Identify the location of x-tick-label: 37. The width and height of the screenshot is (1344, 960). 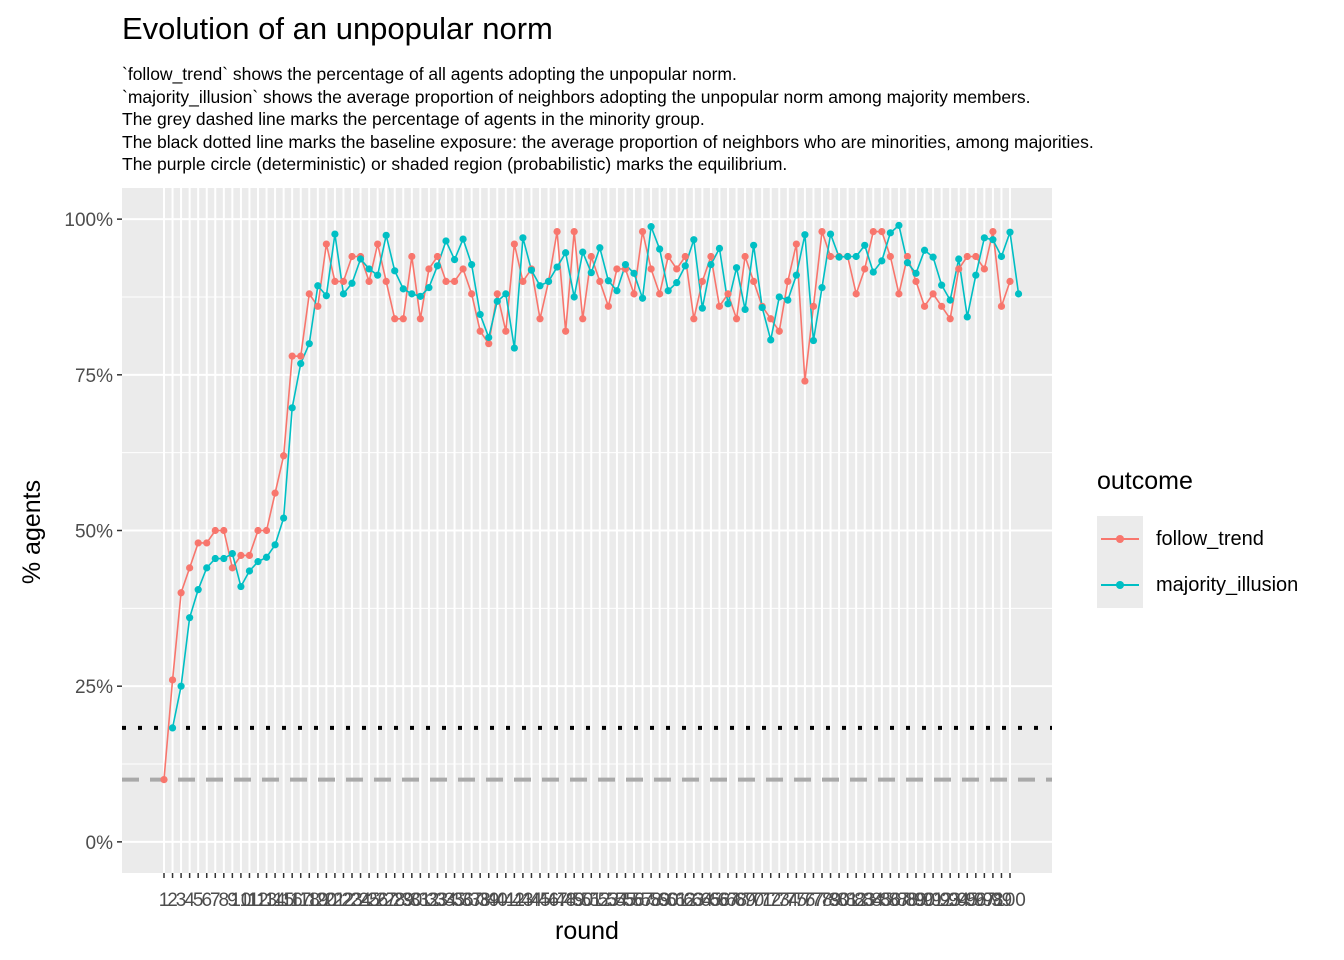
(471, 900).